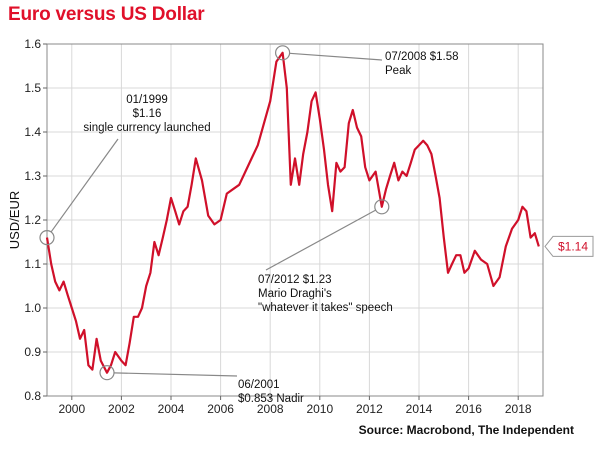 This screenshot has width=600, height=450. What do you see at coordinates (14, 220) in the screenshot?
I see `y-axis-label: USD/EUR` at bounding box center [14, 220].